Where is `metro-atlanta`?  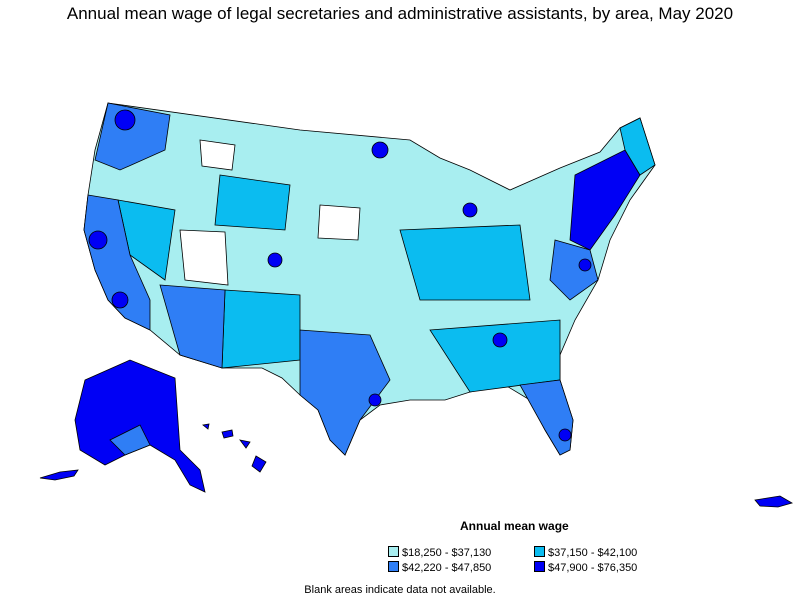 metro-atlanta is located at coordinates (500, 340).